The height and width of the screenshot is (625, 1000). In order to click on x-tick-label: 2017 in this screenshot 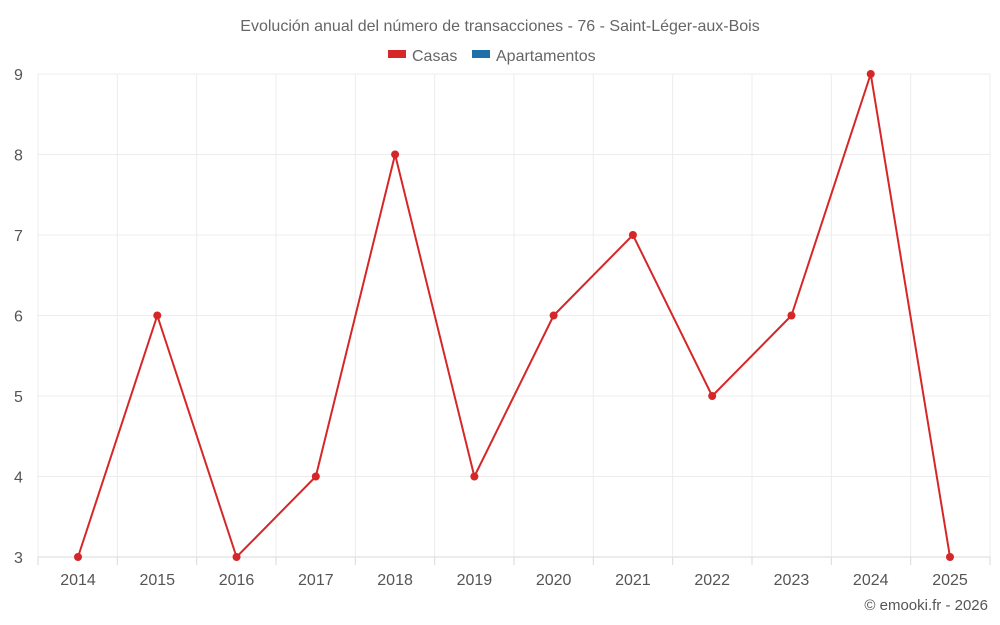, I will do `click(316, 580)`.